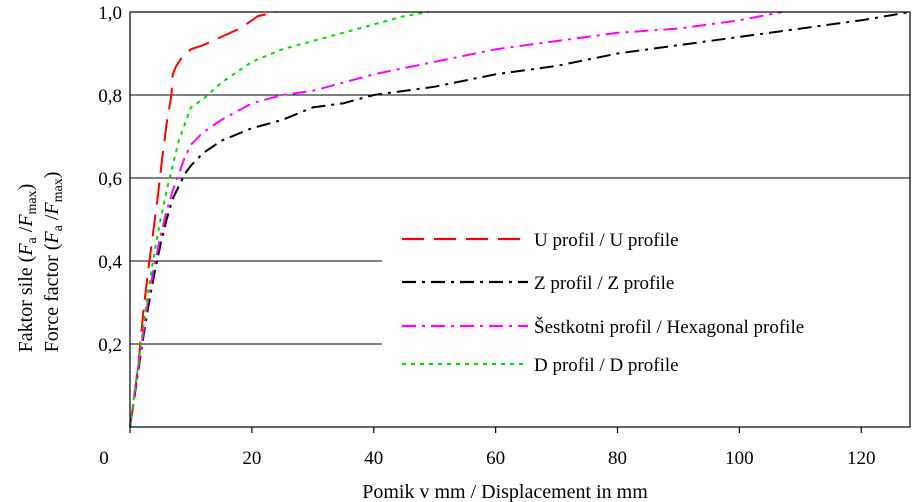 This screenshot has height=502, width=920. What do you see at coordinates (110, 13) in the screenshot?
I see `y-tick-label: 1,0` at bounding box center [110, 13].